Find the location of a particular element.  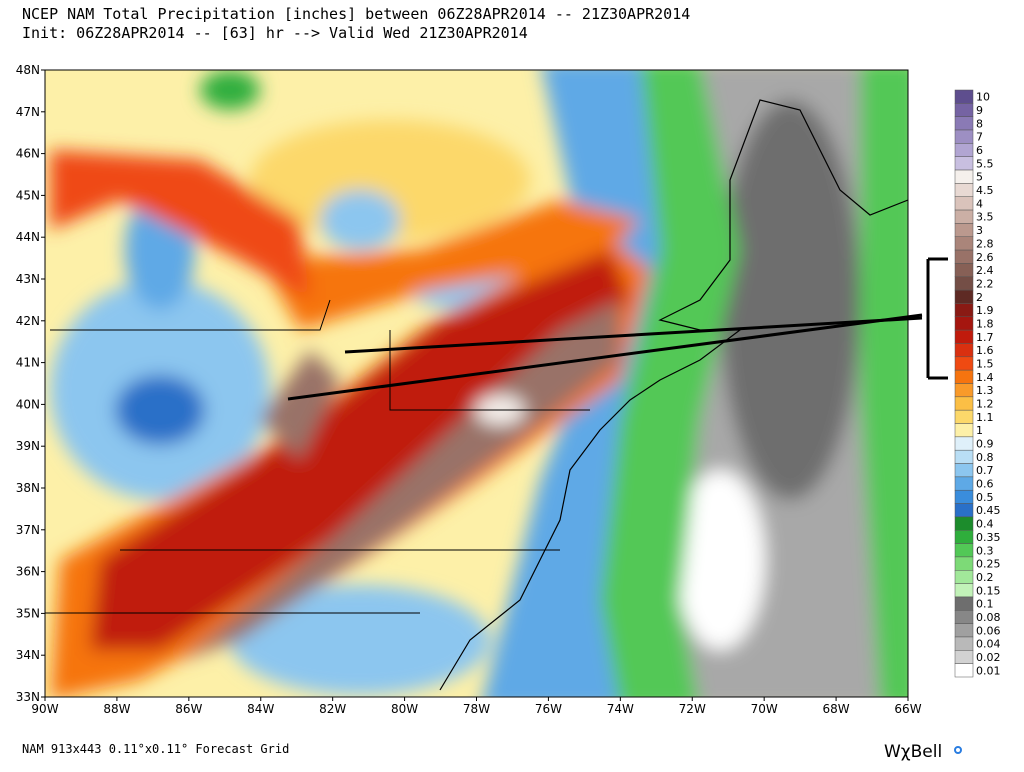

legend-label: 1.2 is located at coordinates (985, 404).